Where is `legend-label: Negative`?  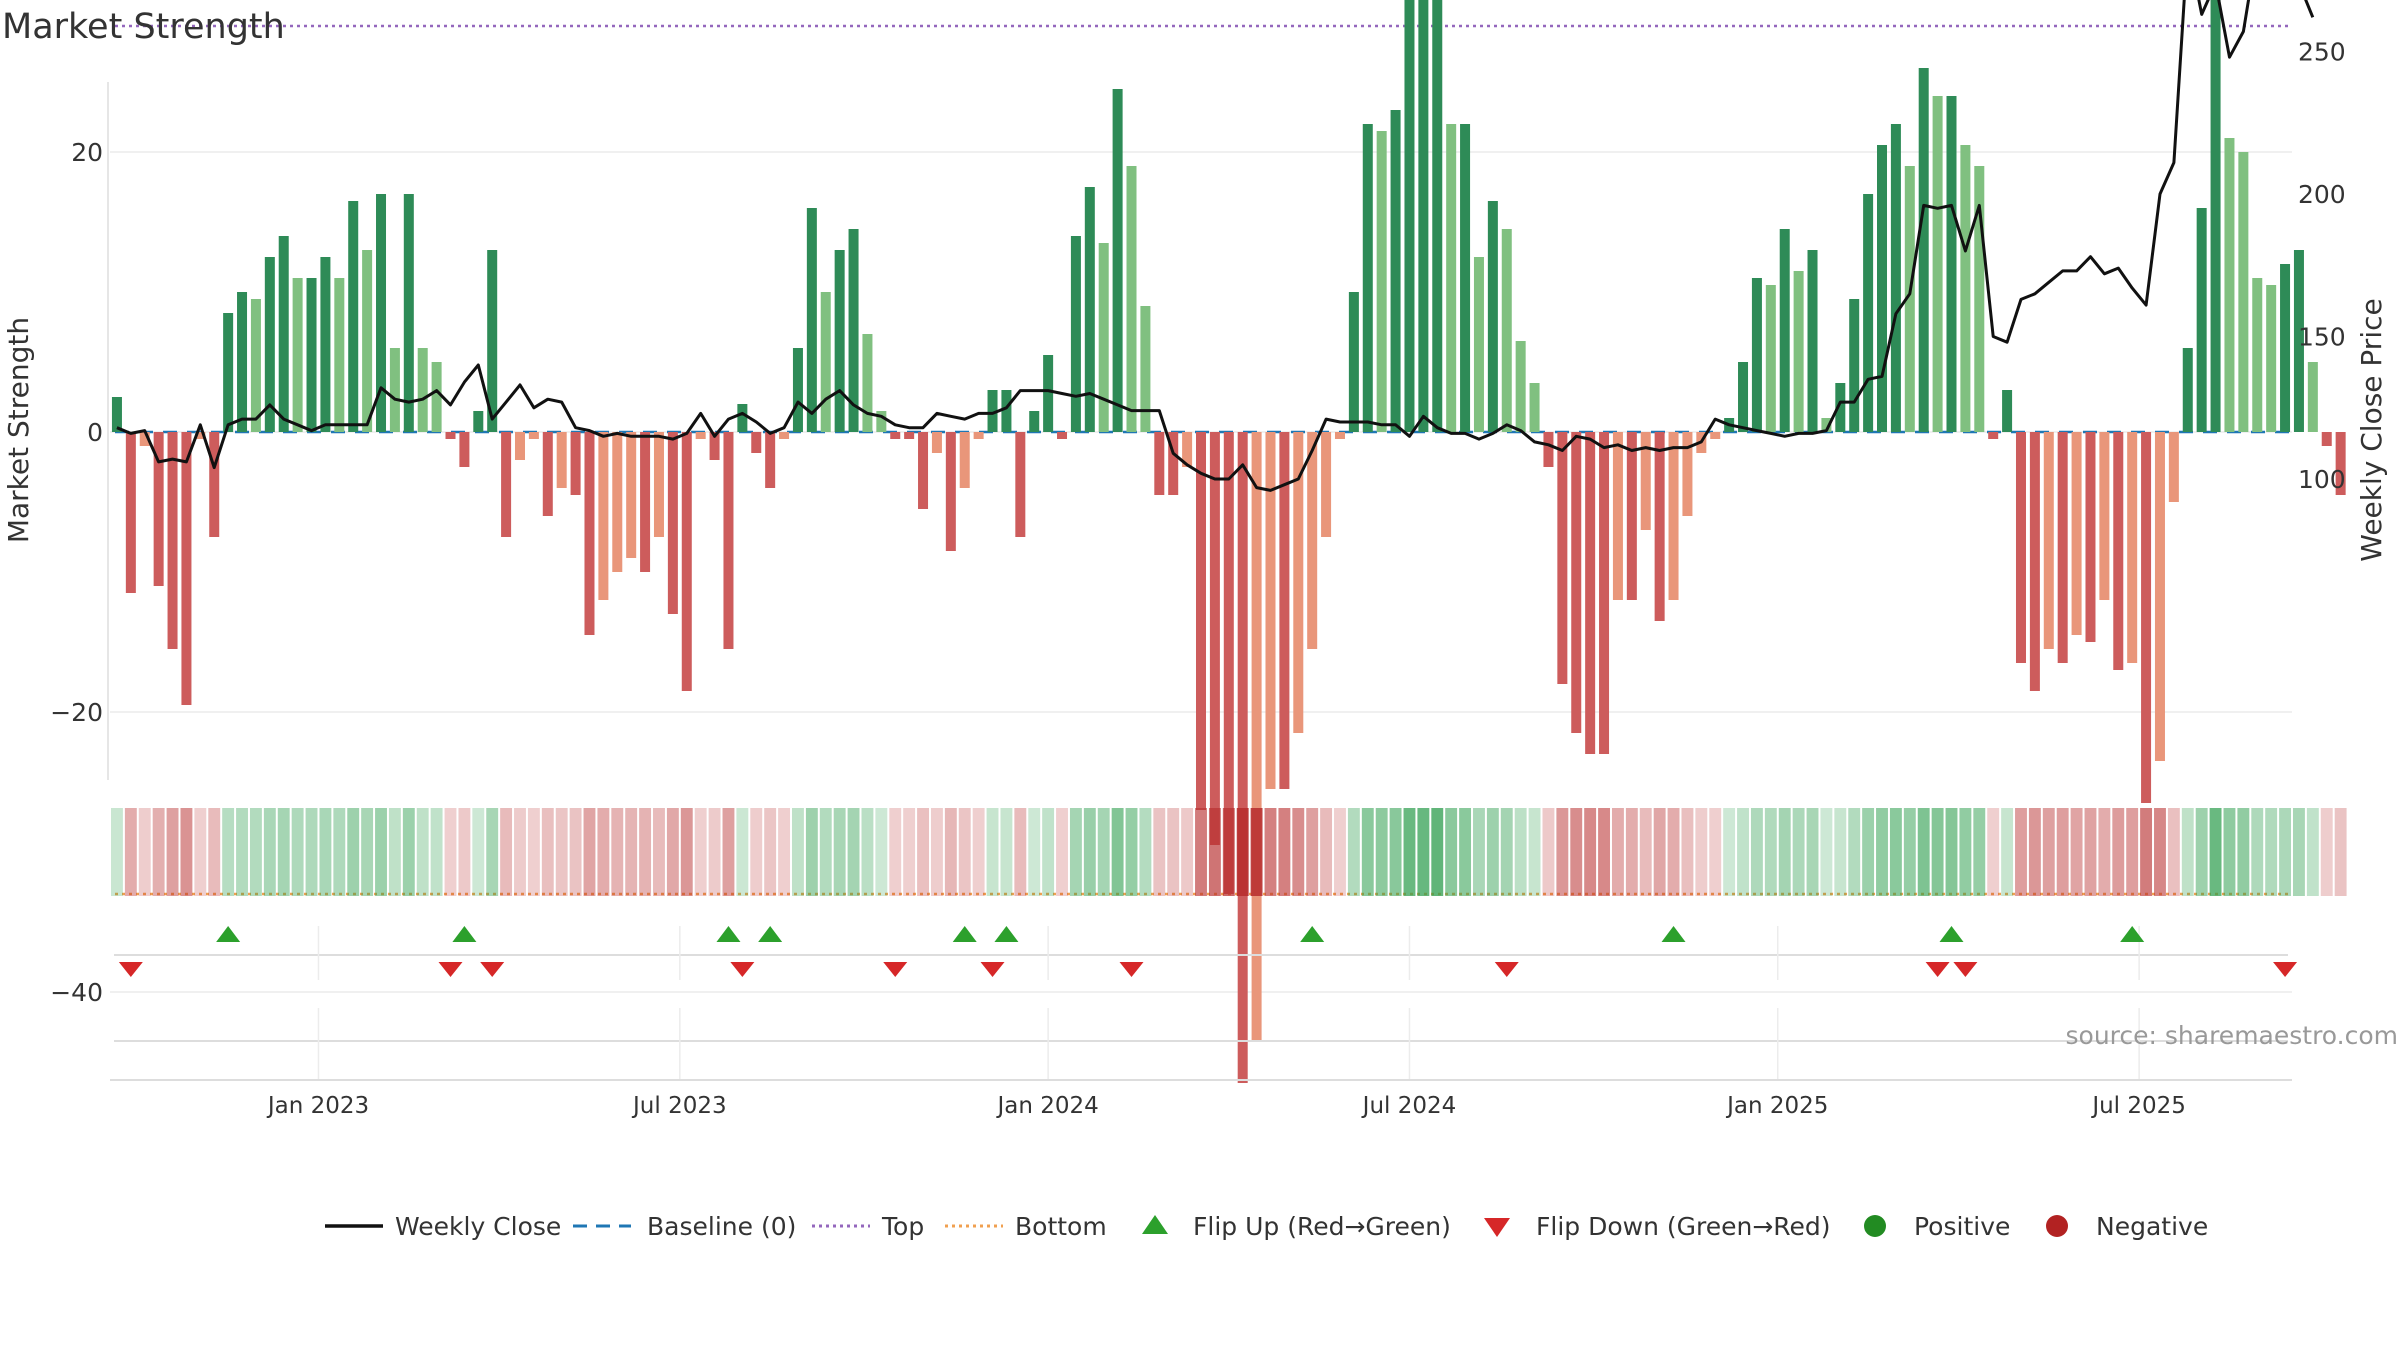
legend-label: Negative is located at coordinates (2152, 1226).